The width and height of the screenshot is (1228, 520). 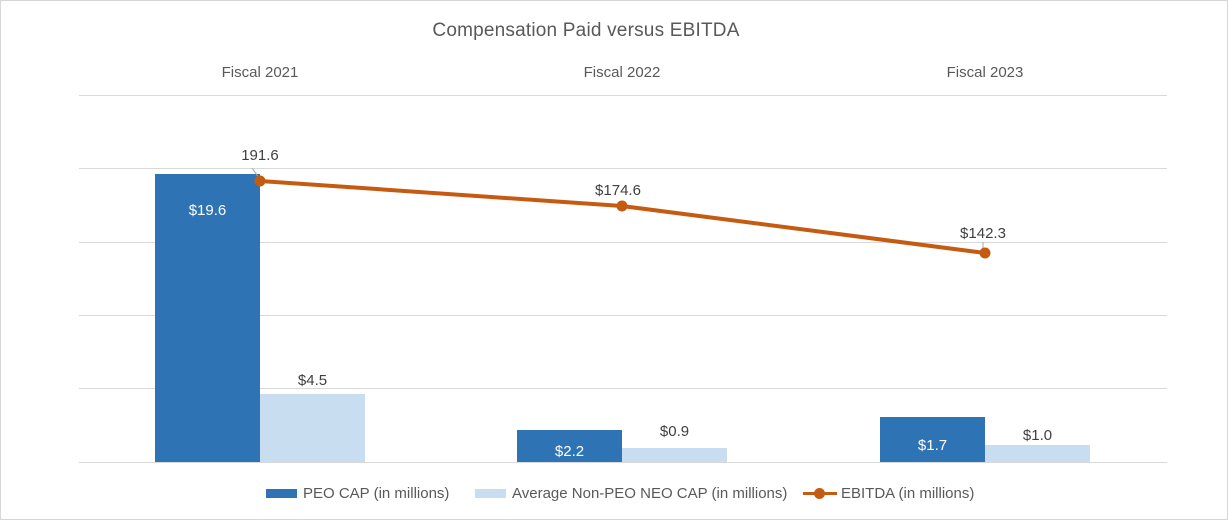 What do you see at coordinates (622, 206) in the screenshot?
I see `ebitda-point-fiscal-2022` at bounding box center [622, 206].